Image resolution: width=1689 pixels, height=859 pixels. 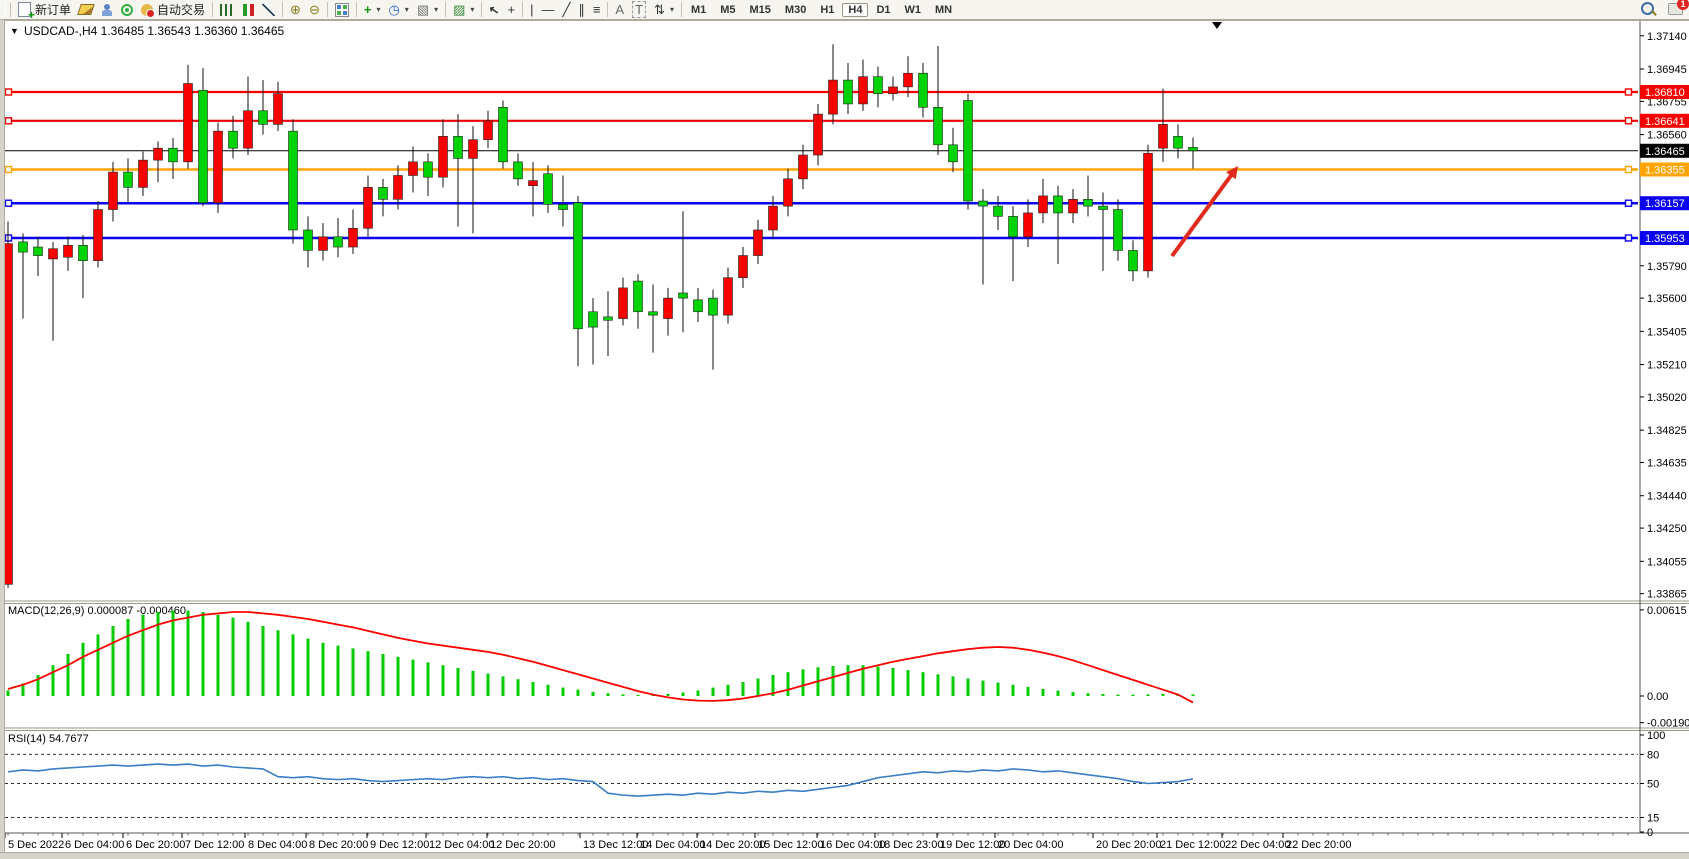 I want to click on timeframe-m5: M5, so click(x=728, y=9).